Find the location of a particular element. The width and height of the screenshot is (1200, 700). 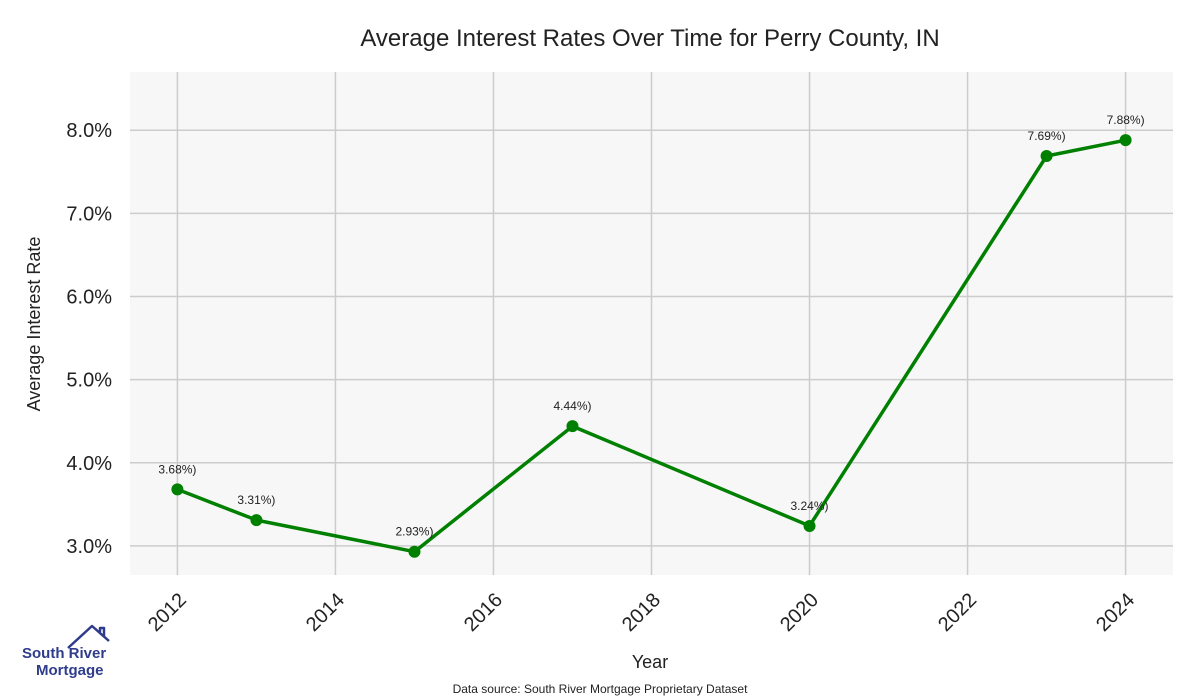

y-tick-label: 3.0% is located at coordinates (89, 547).